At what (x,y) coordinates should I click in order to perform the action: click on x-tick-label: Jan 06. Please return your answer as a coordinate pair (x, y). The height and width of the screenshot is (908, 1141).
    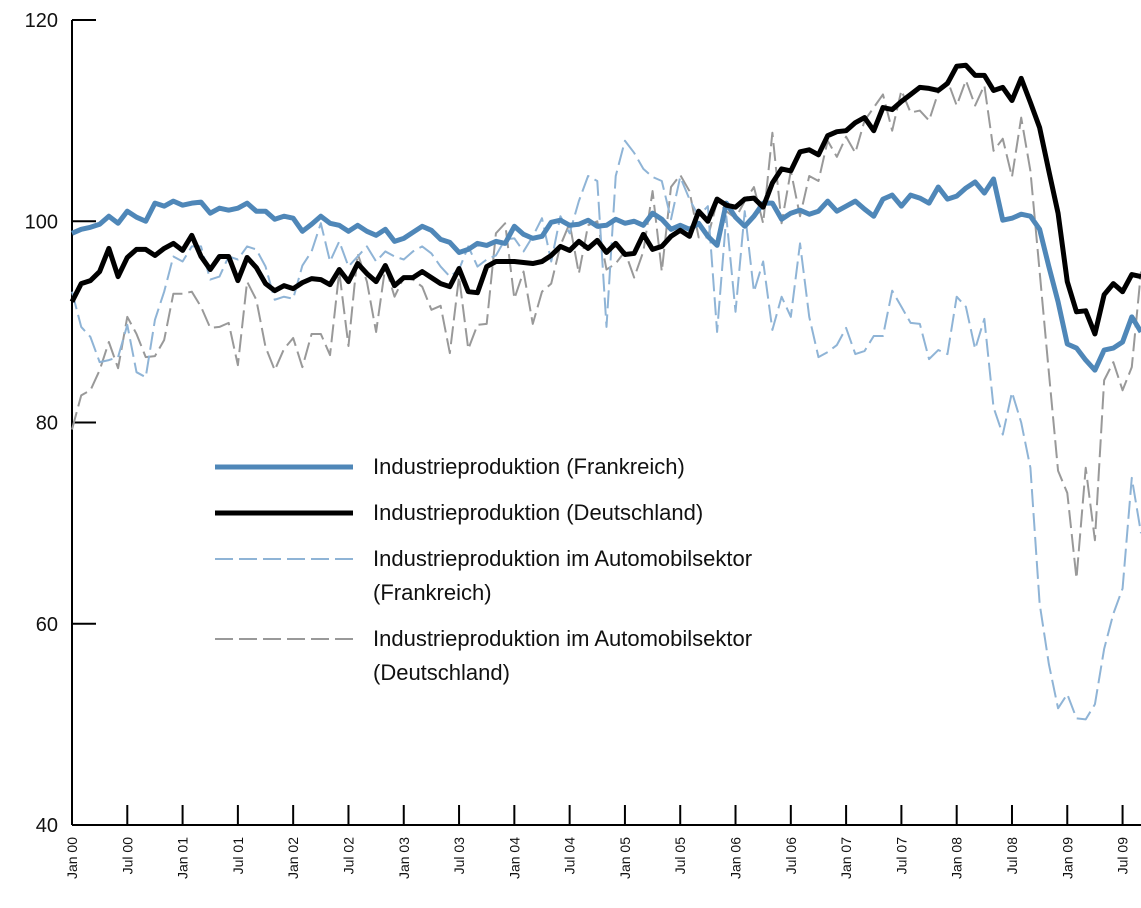
    Looking at the image, I should click on (736, 858).